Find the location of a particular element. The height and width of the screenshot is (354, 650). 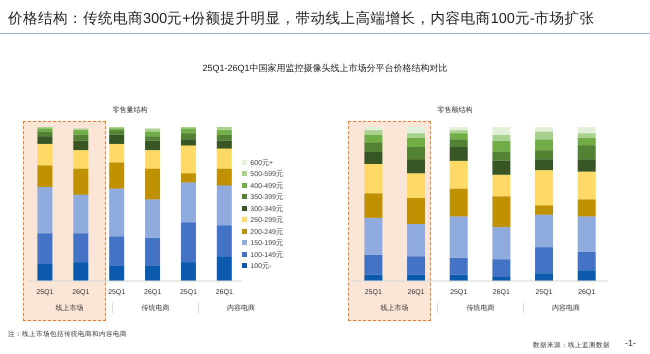

text: -1- is located at coordinates (630, 343).